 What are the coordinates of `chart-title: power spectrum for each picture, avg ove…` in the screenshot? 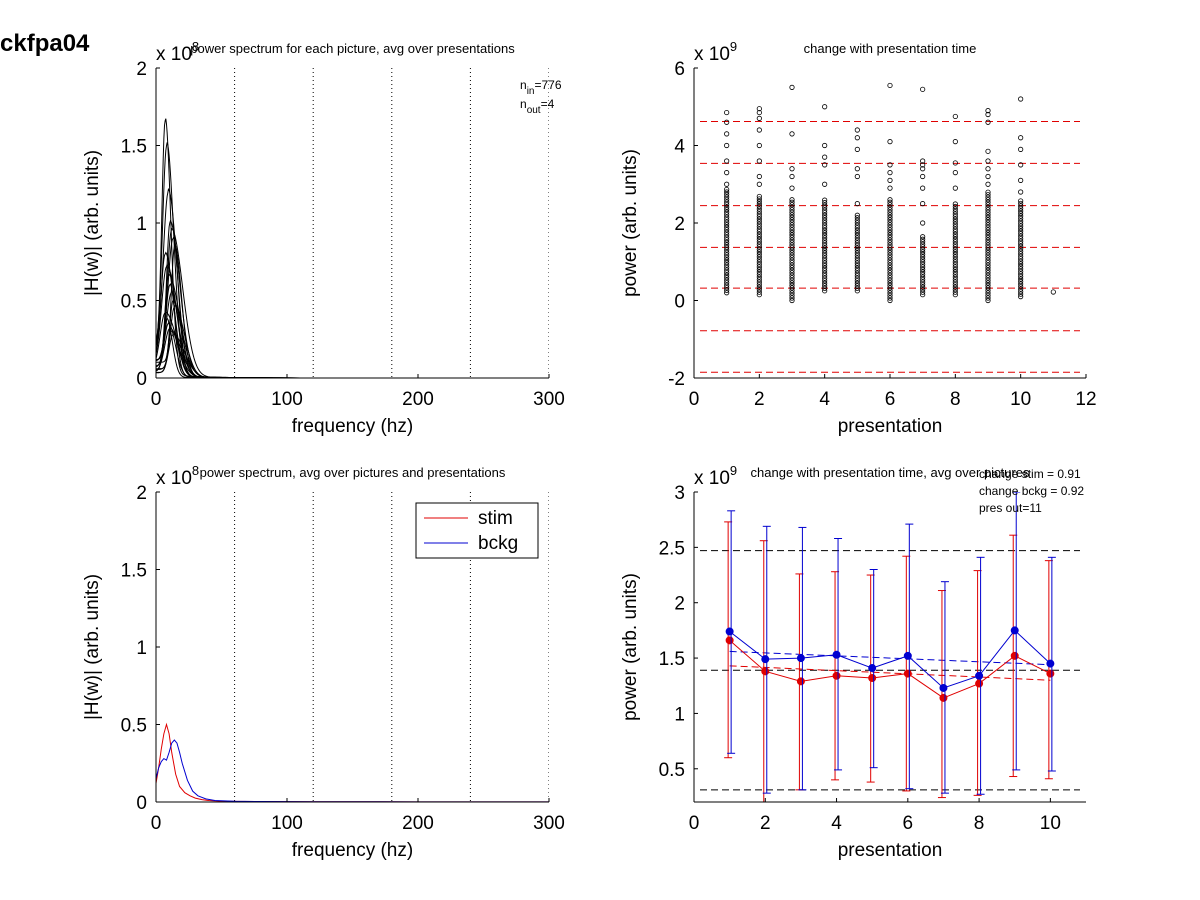 It's located at (352, 48).